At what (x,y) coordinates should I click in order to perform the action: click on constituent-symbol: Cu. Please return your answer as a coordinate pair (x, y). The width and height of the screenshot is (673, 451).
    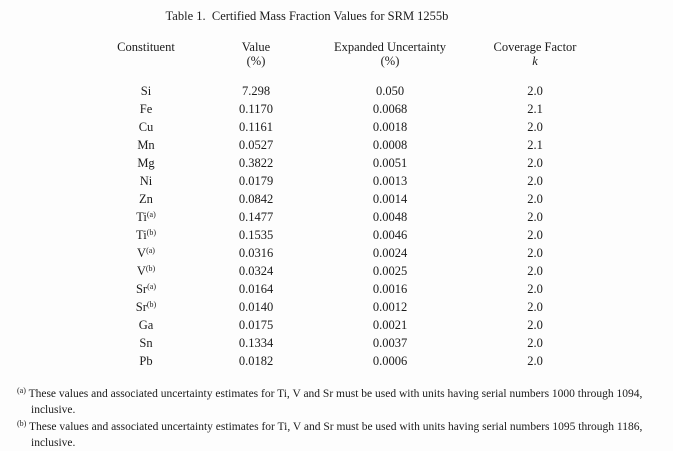
    Looking at the image, I should click on (146, 127).